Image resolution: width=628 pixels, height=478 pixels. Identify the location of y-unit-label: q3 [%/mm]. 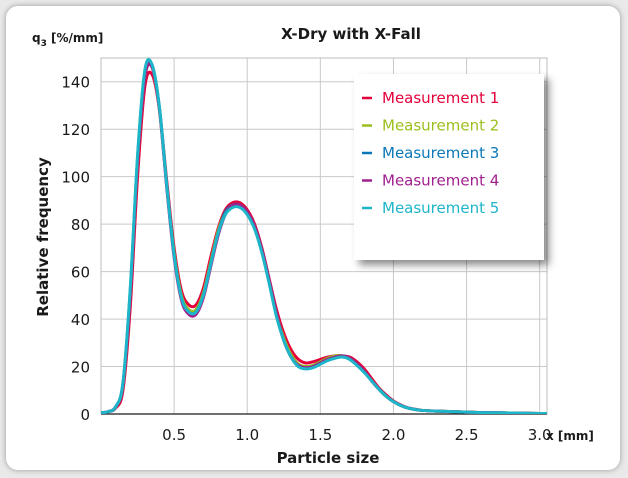
(67, 40).